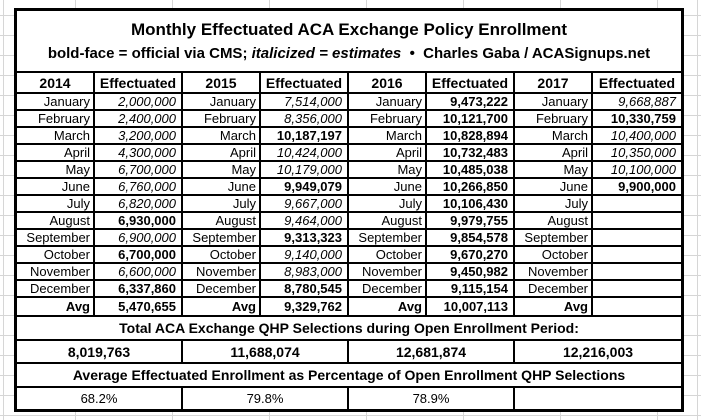 This screenshot has height=420, width=701. Describe the element at coordinates (305, 102) in the screenshot. I see `value-cell-2015-january: 7,514,000` at that location.